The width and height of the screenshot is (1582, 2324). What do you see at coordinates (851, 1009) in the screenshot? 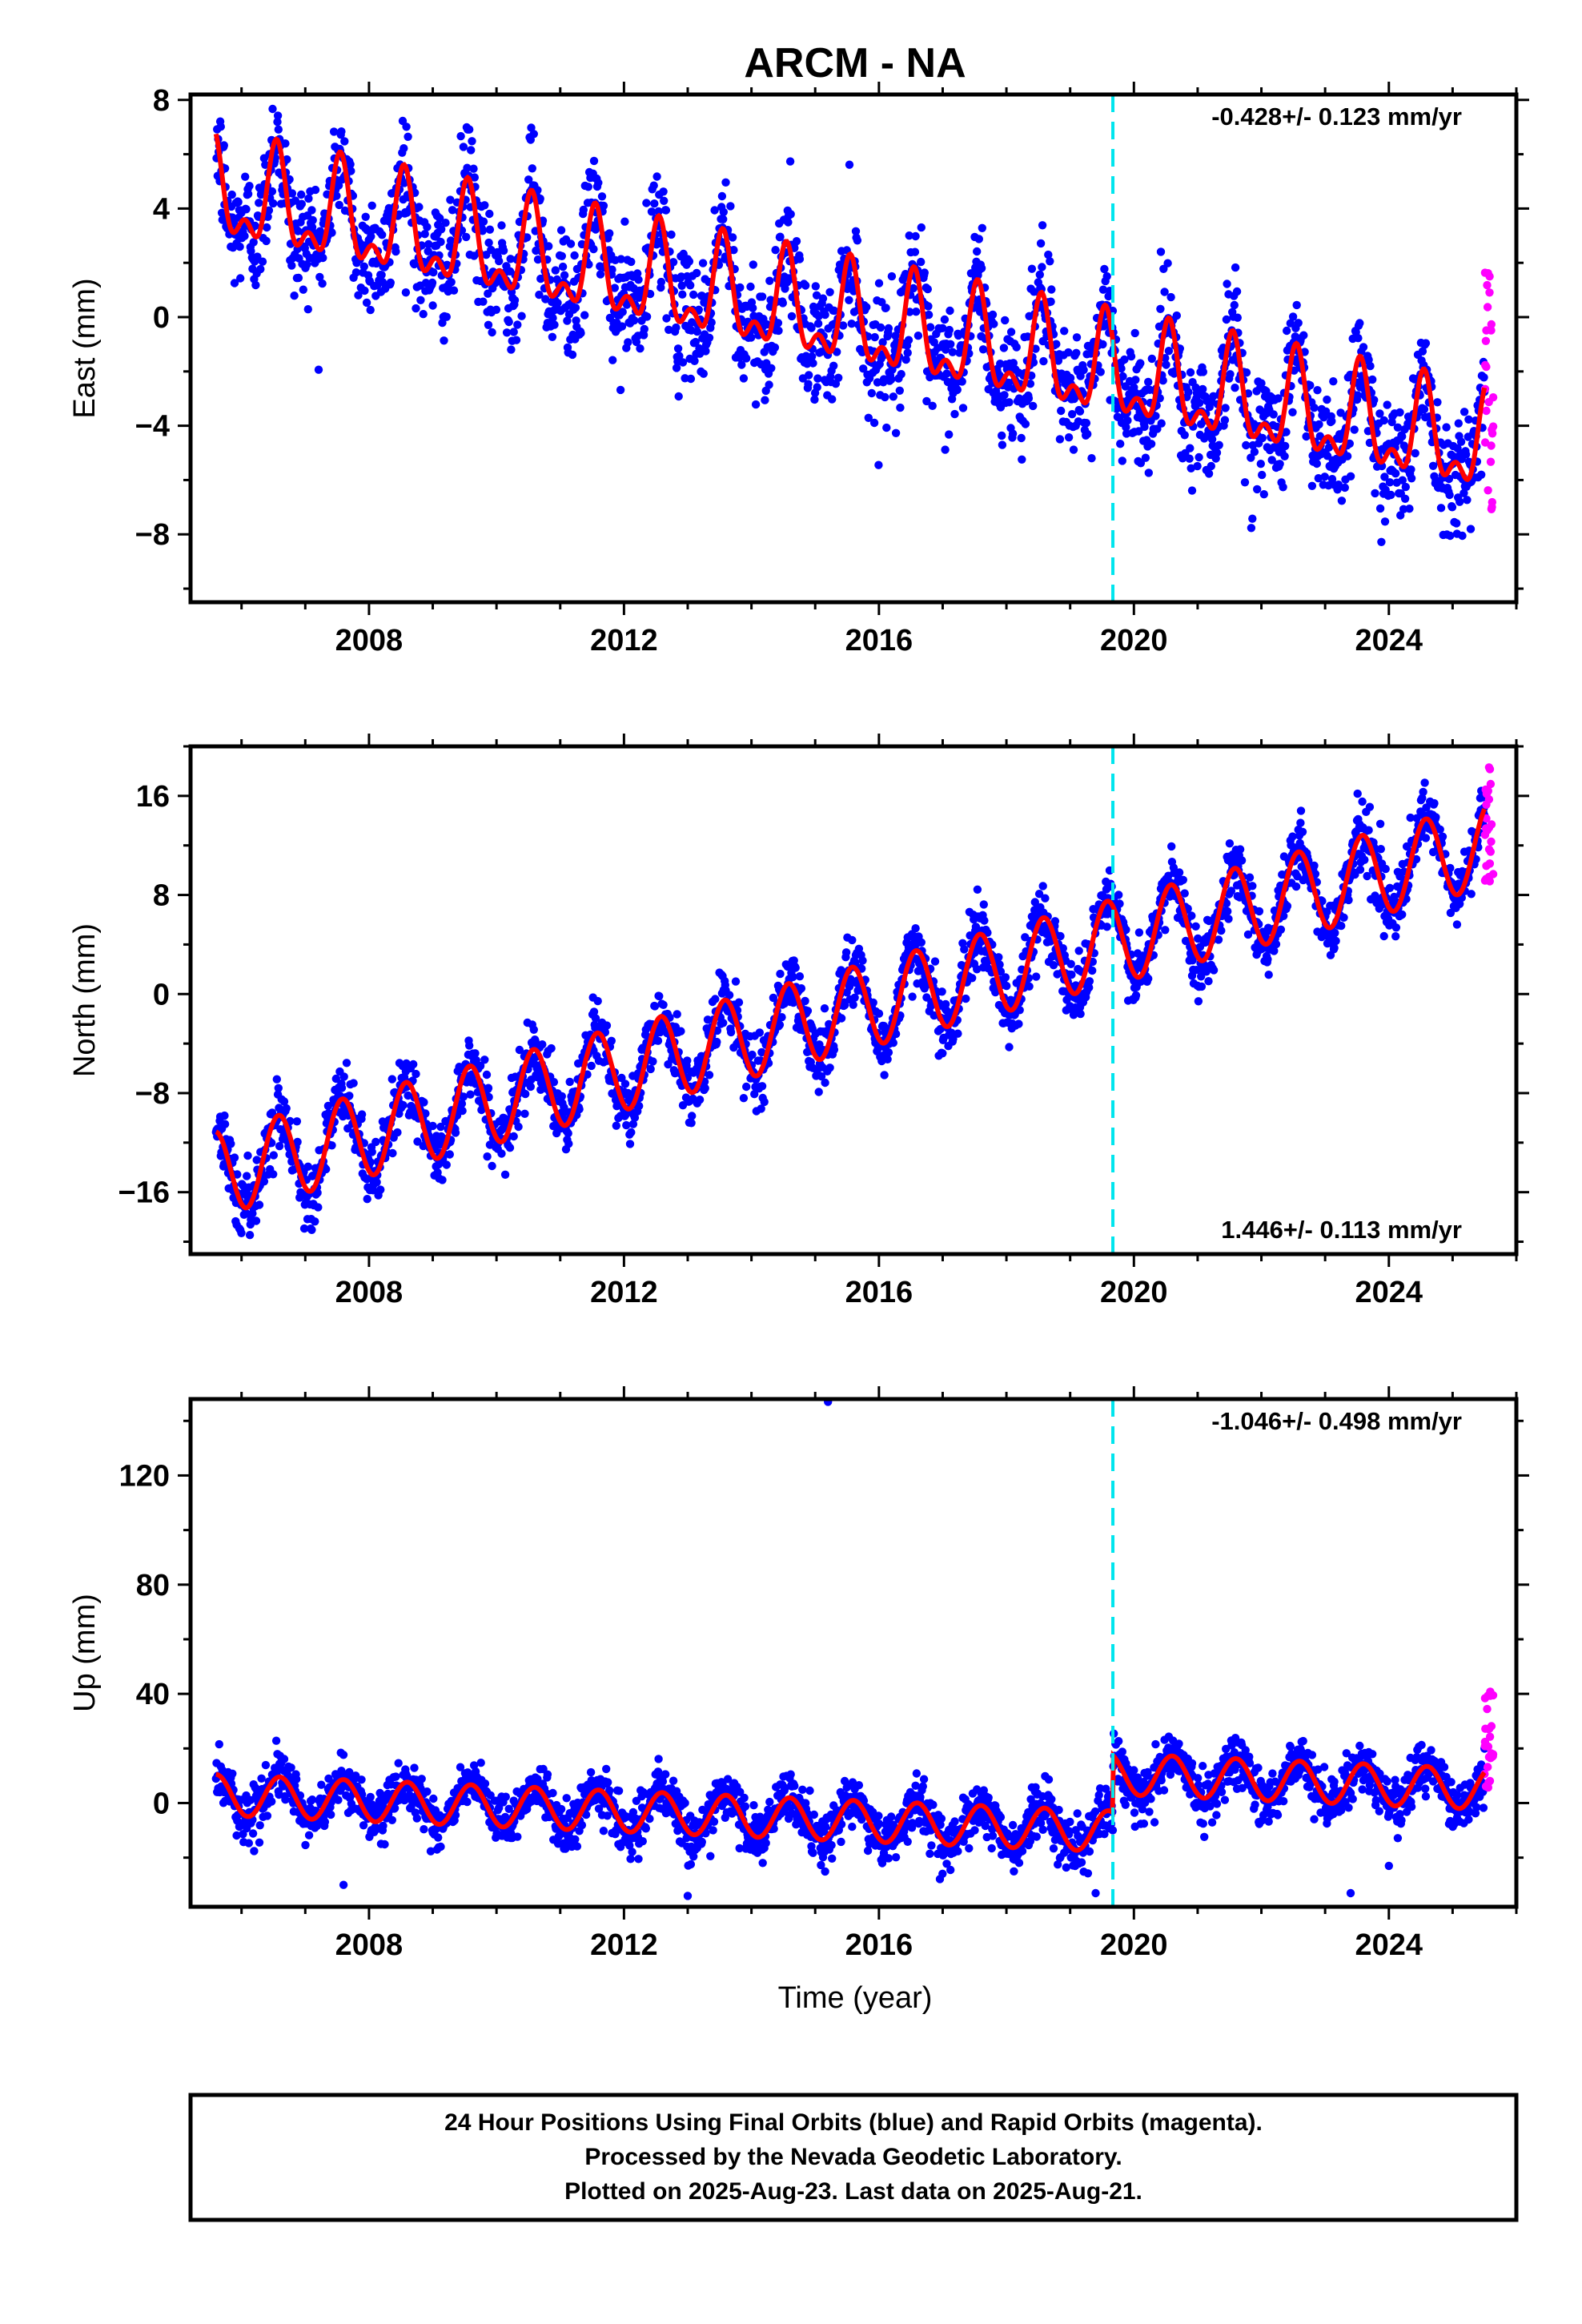
I see `model-curve` at bounding box center [851, 1009].